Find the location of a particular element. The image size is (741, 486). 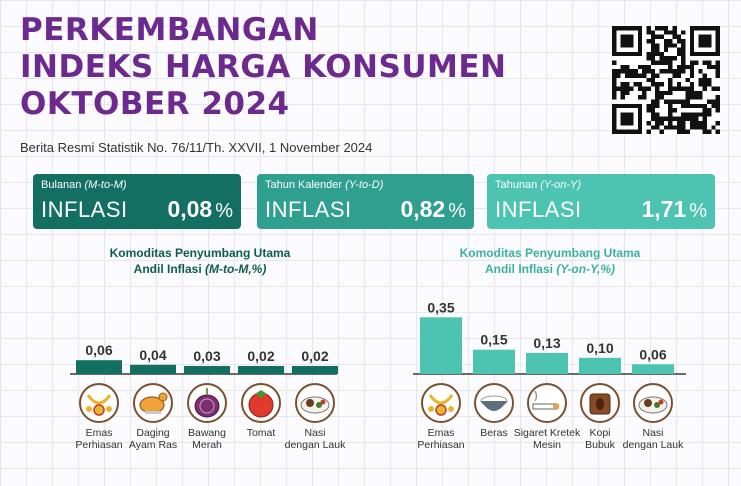

title-line: PERKEMBANGAN is located at coordinates (169, 30).